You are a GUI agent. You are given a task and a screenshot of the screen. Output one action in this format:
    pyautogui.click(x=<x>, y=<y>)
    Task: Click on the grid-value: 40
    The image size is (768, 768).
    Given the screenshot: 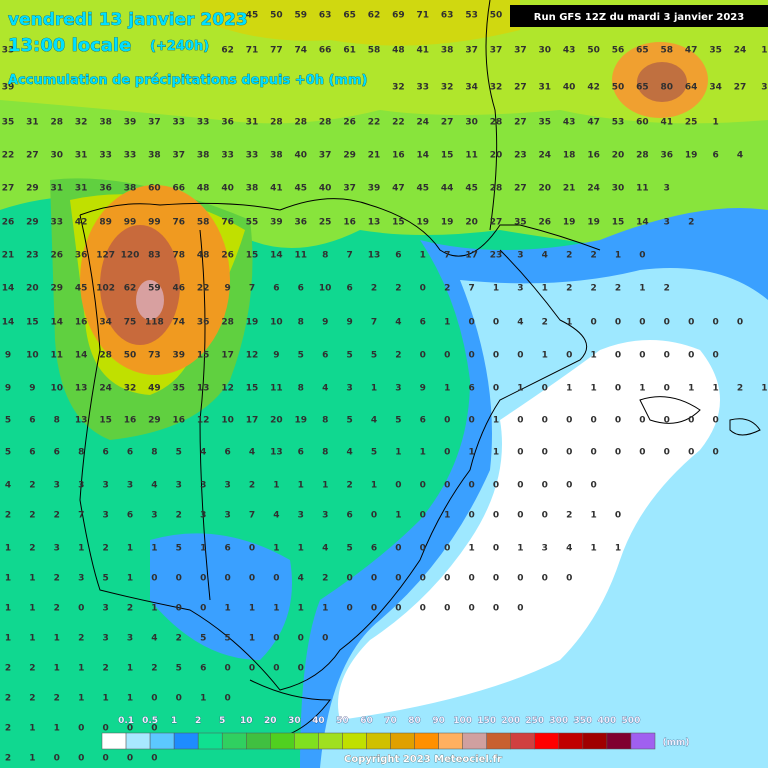 What is the action you would take?
    pyautogui.click(x=325, y=189)
    